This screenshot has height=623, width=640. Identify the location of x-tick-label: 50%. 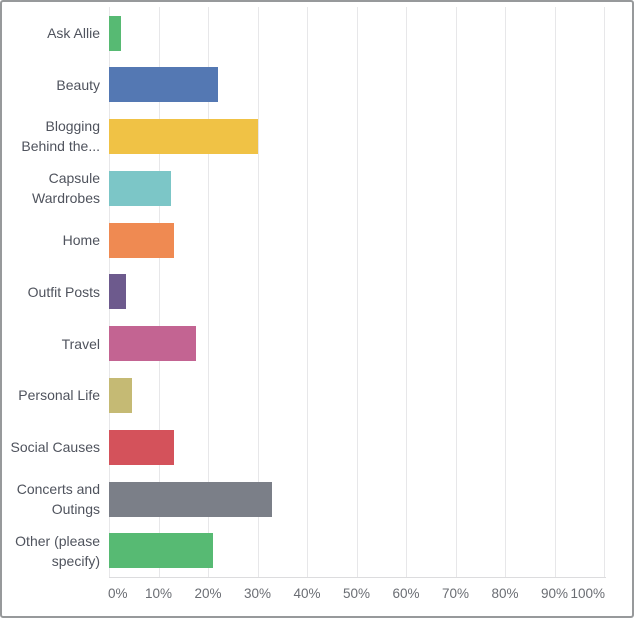
(356, 593).